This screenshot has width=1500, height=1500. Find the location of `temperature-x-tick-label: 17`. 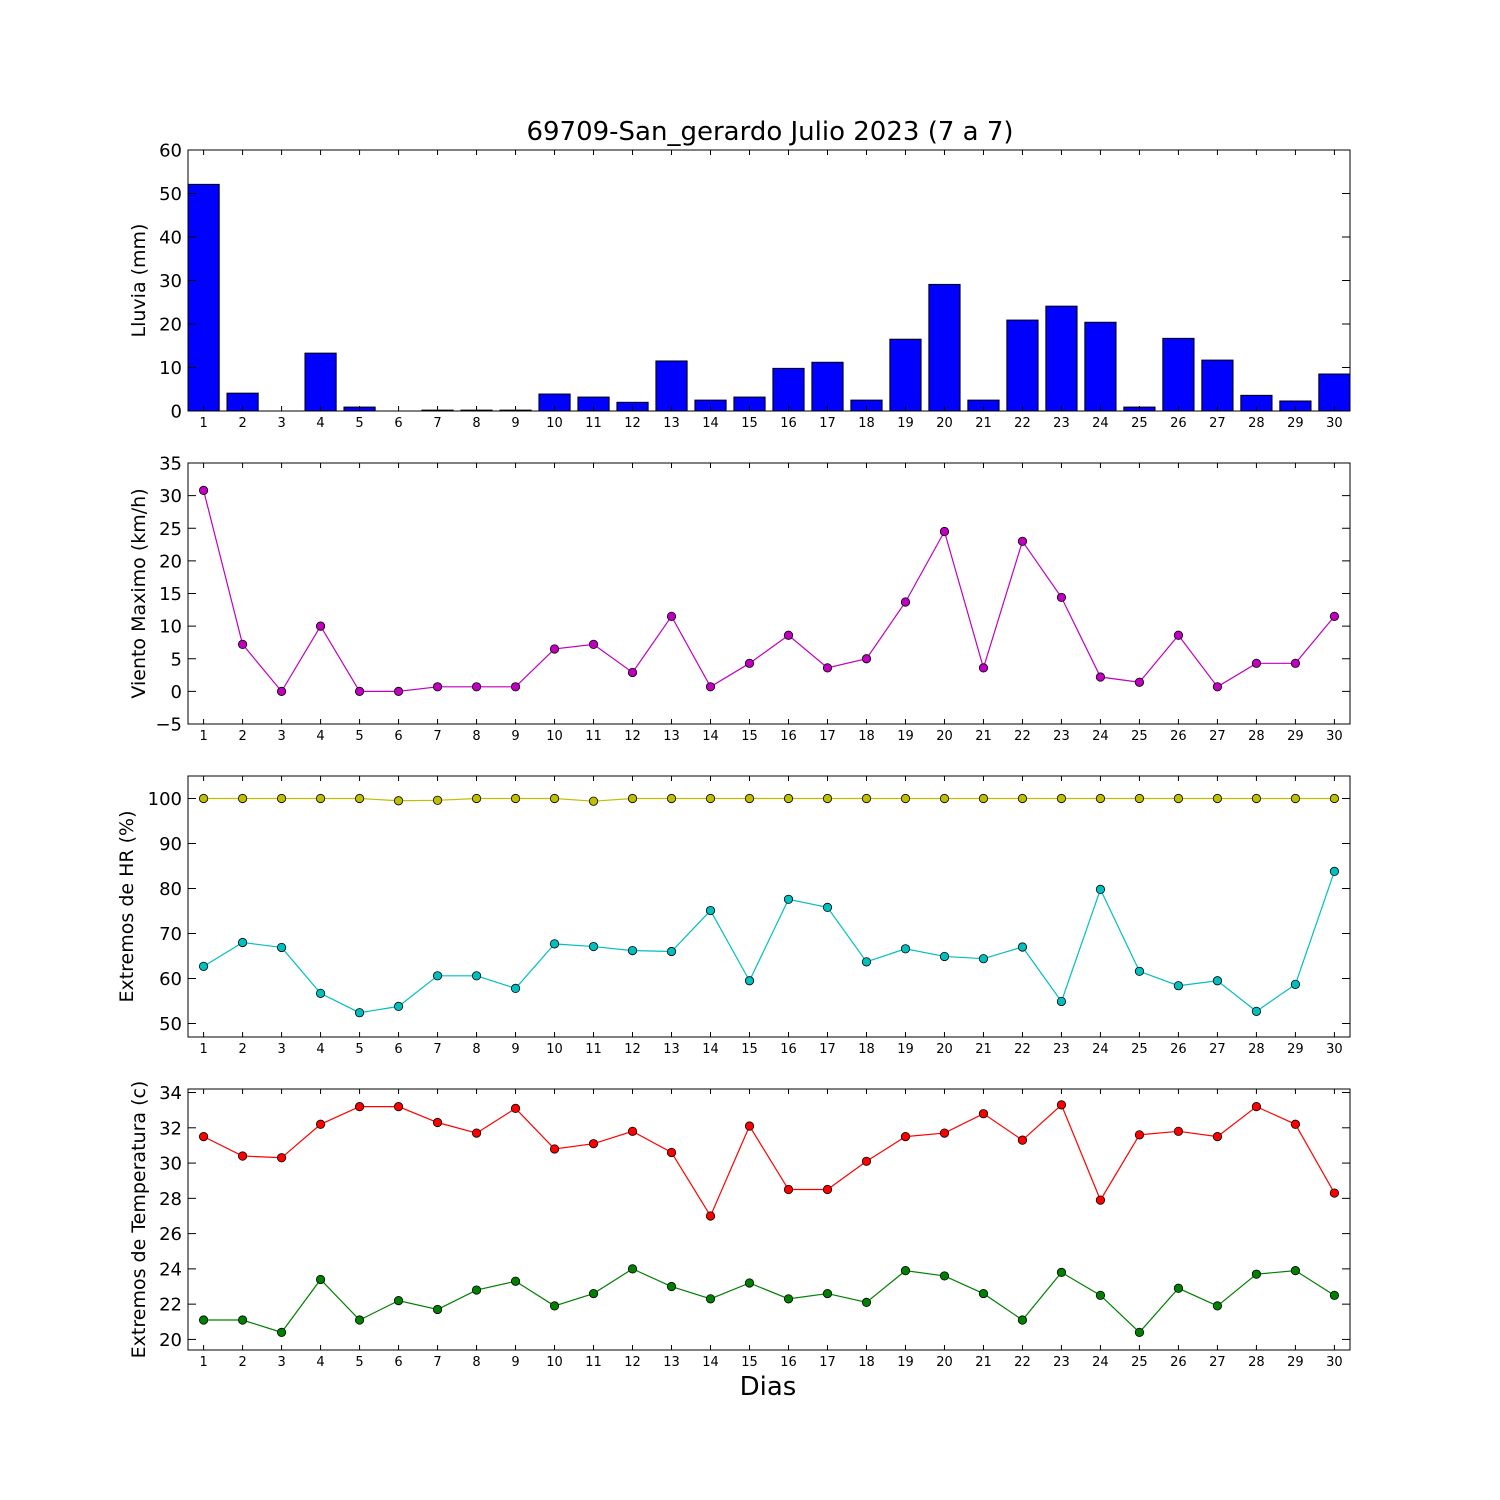

temperature-x-tick-label: 17 is located at coordinates (827, 1362).